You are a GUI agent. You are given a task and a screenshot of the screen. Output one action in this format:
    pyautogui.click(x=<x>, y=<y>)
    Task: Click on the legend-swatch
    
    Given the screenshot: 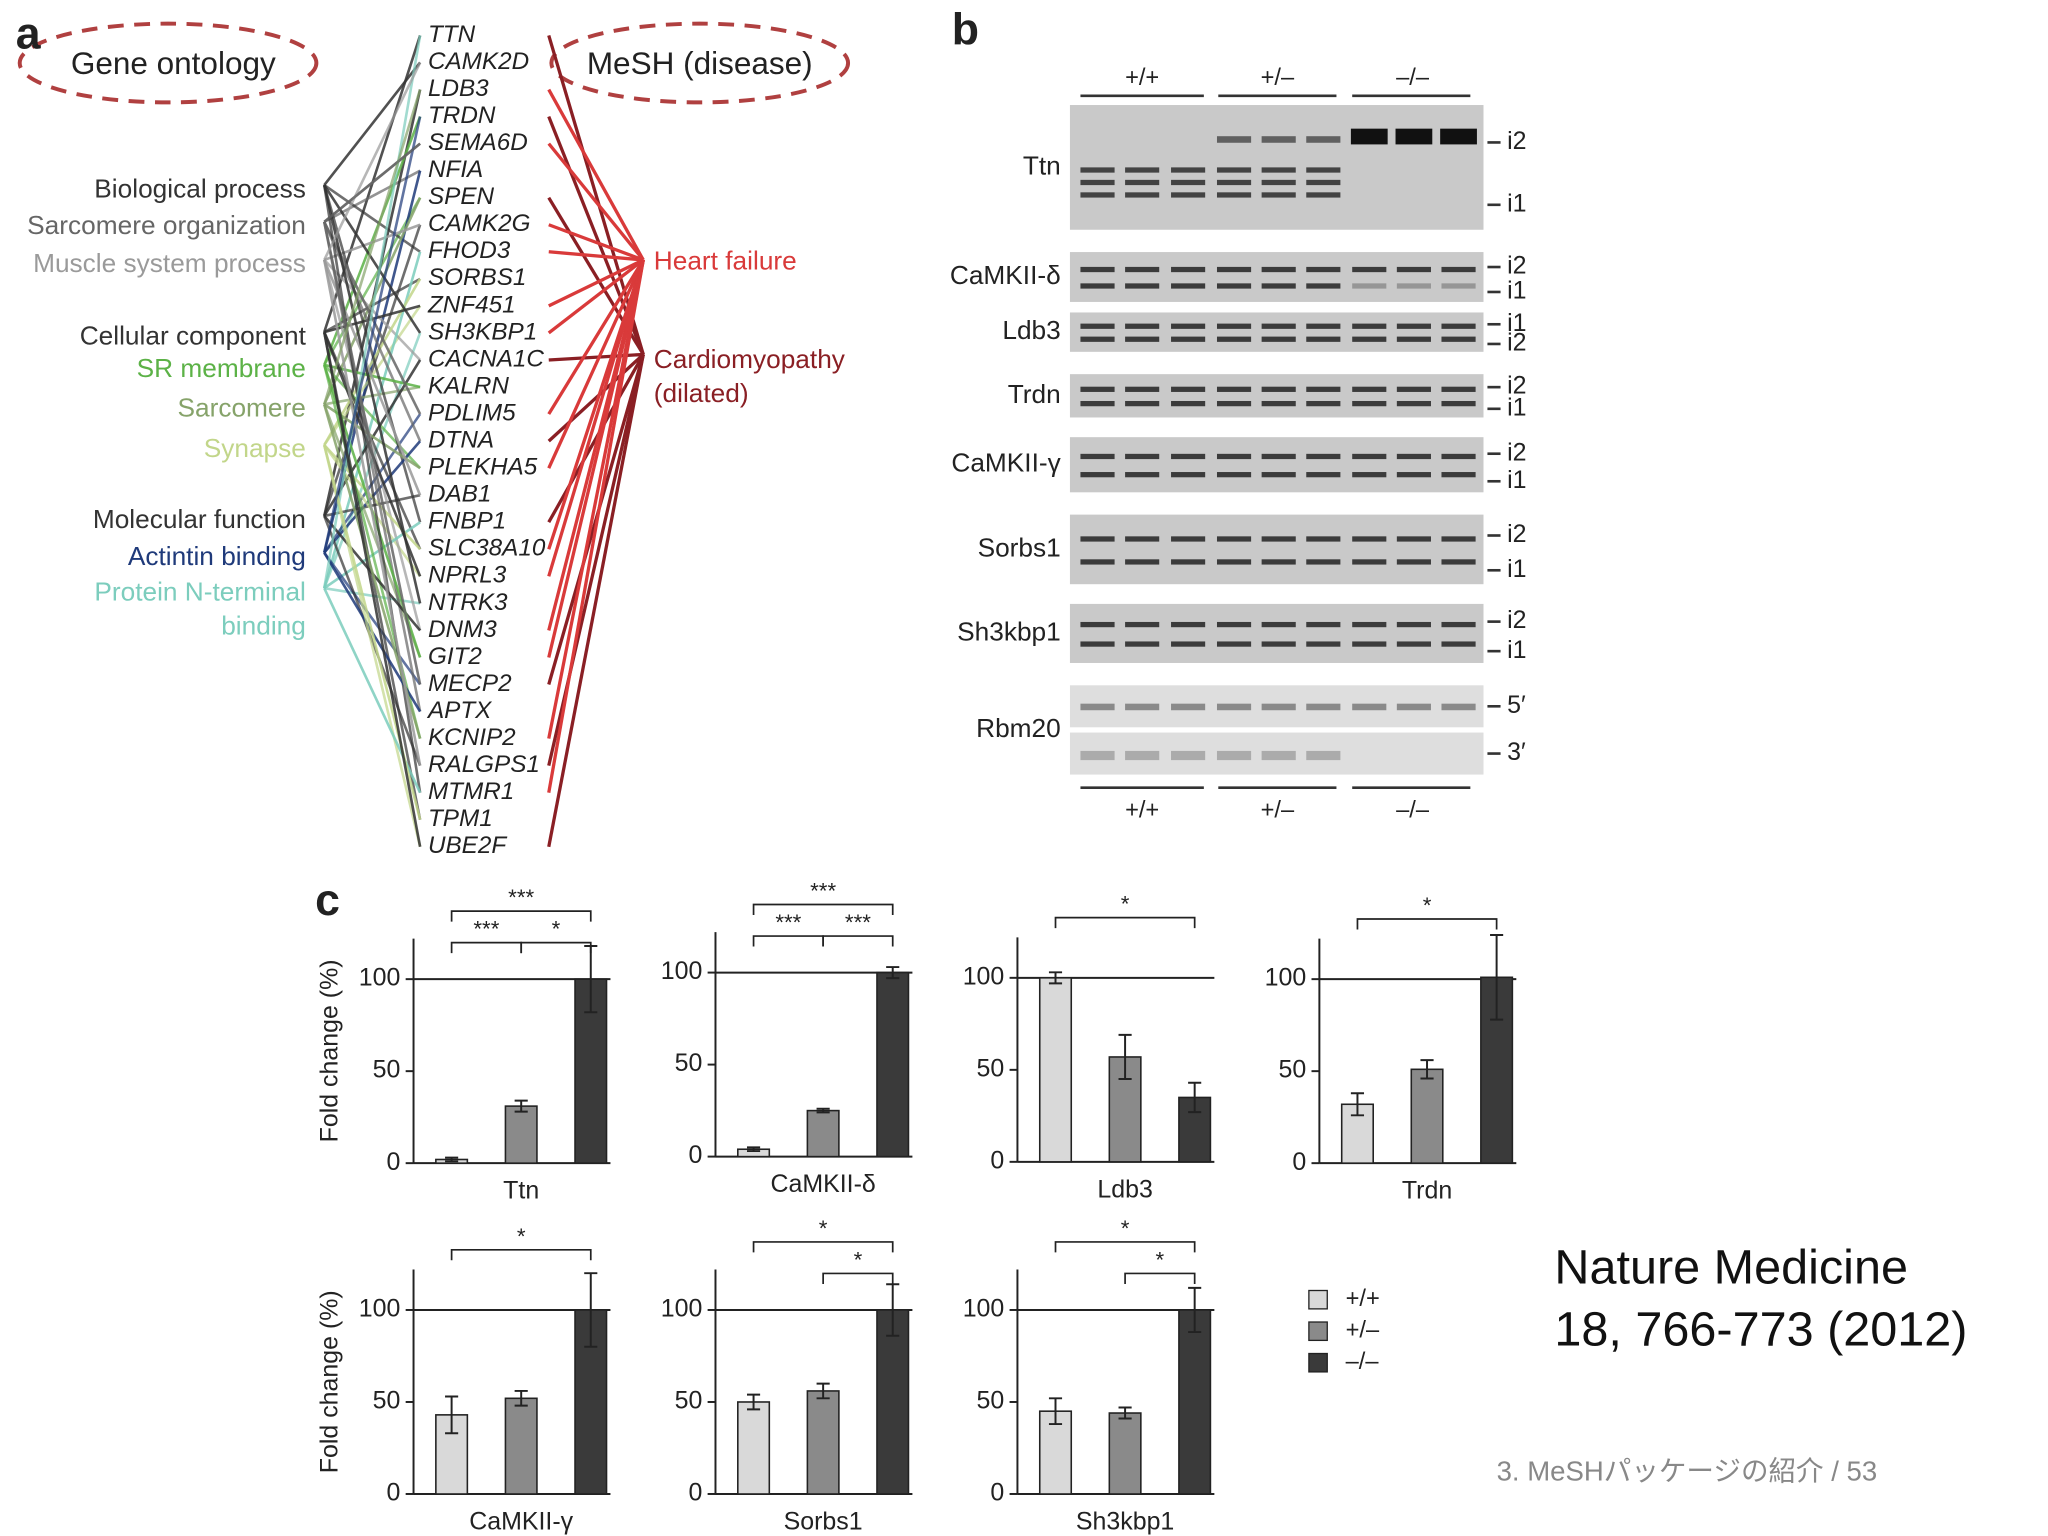 What is the action you would take?
    pyautogui.click(x=1318, y=1299)
    